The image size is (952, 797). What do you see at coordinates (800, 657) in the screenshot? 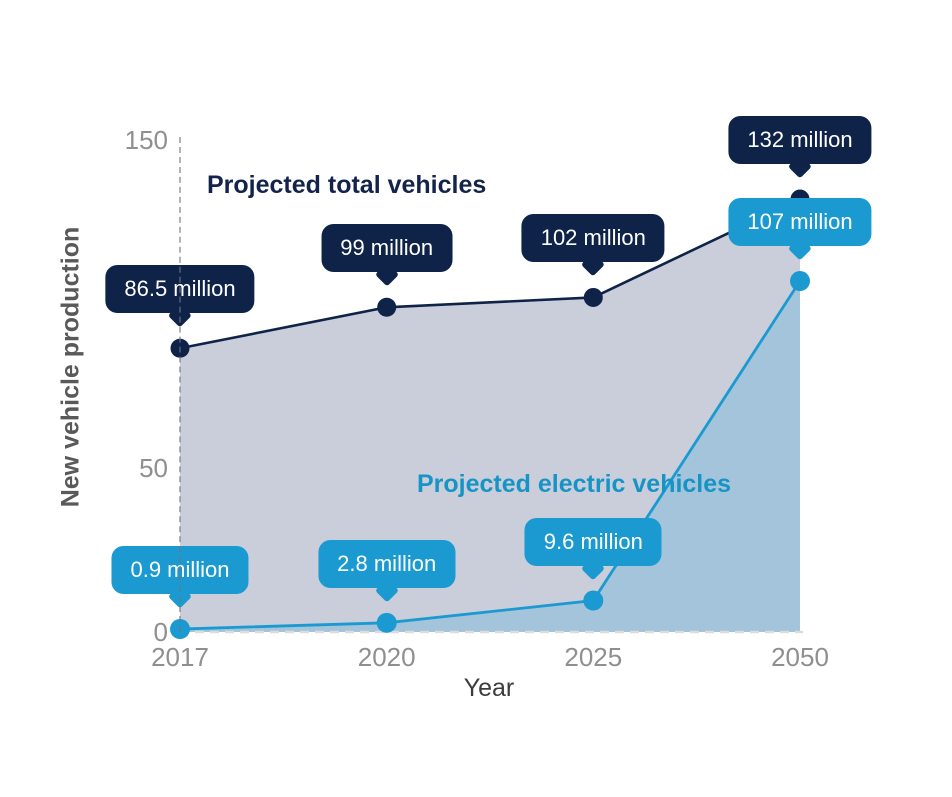
I see `x-tick-2050: 2050` at bounding box center [800, 657].